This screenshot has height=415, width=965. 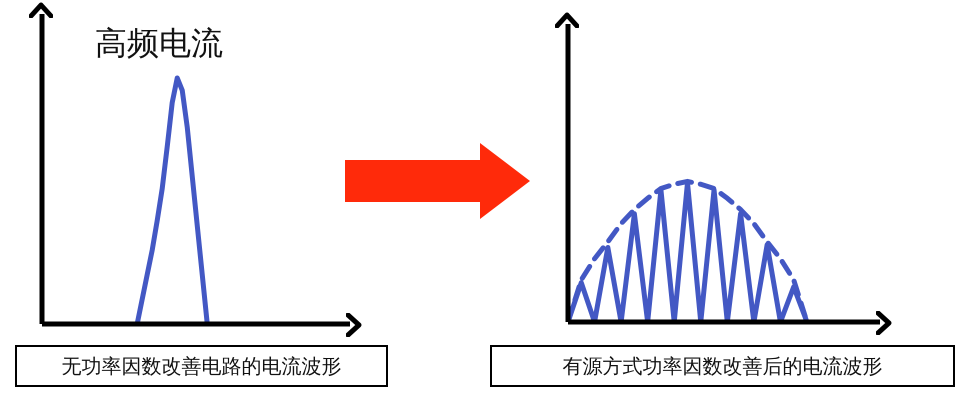 I want to click on x-axis-title: 无功率因数改善电路的电流波形, so click(x=201, y=366).